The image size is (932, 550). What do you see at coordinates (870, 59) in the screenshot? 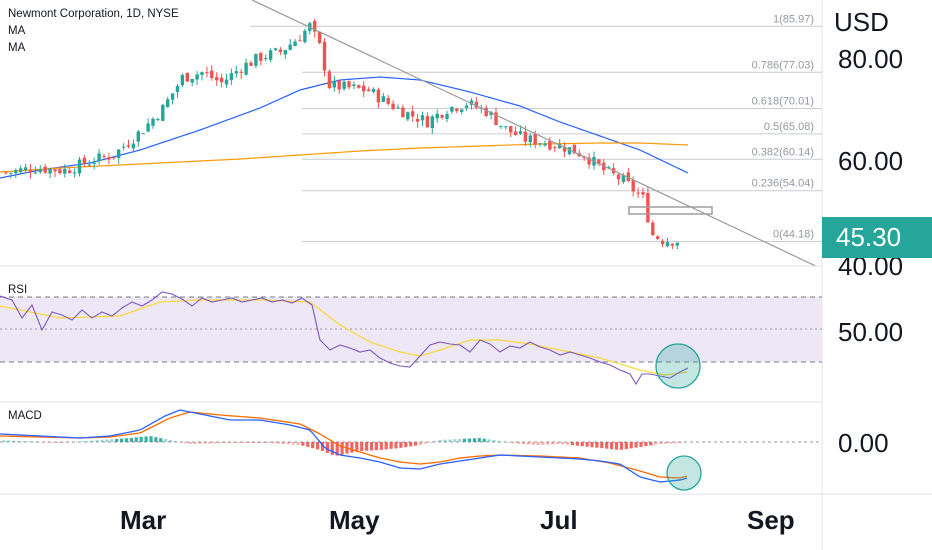
I see `price-axis-label-80: 80.00` at bounding box center [870, 59].